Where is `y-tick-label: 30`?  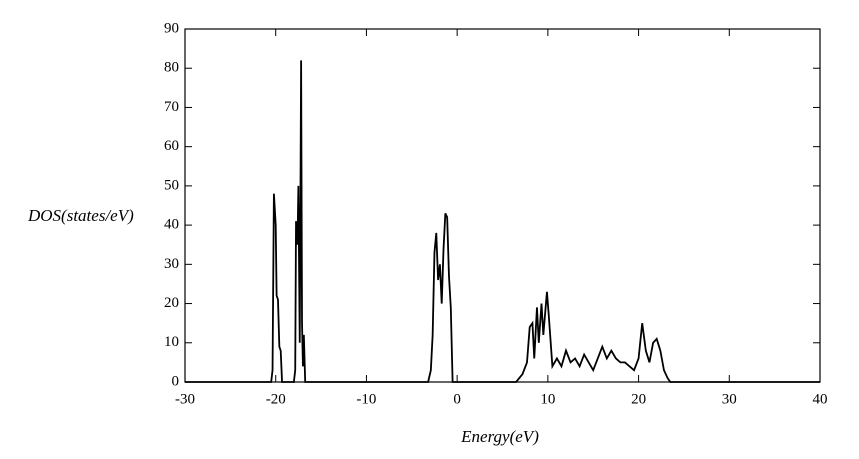 y-tick-label: 30 is located at coordinates (171, 264).